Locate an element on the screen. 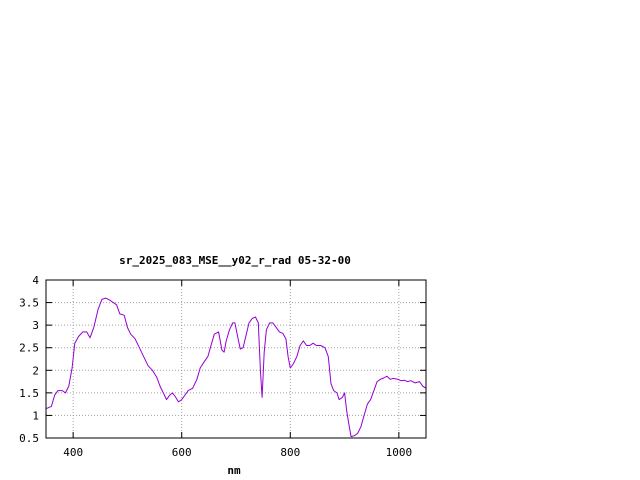  chart-title: sr_2025_083_MSE__y02_r_rad 05-32-00 is located at coordinates (235, 260).